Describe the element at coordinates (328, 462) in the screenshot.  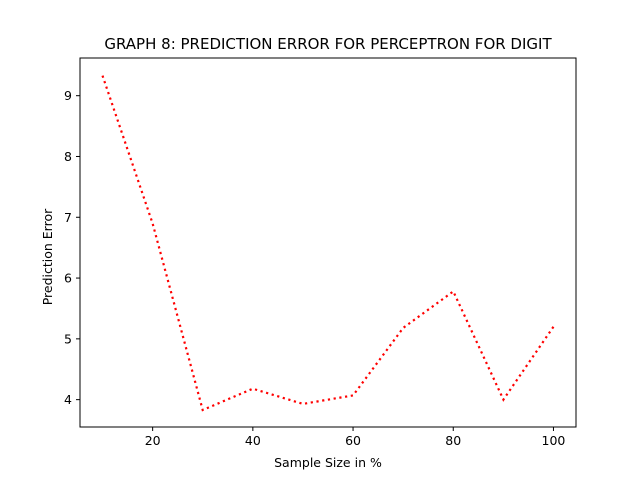
I see `x-axis-label: Sample Size in %` at that location.